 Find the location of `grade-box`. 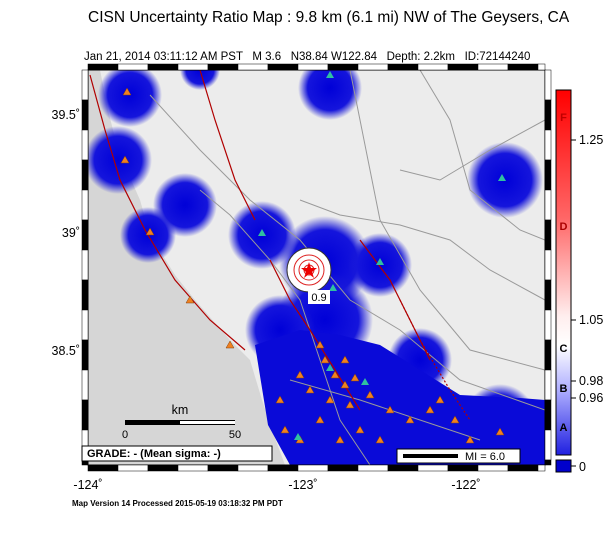

grade-box is located at coordinates (177, 453).